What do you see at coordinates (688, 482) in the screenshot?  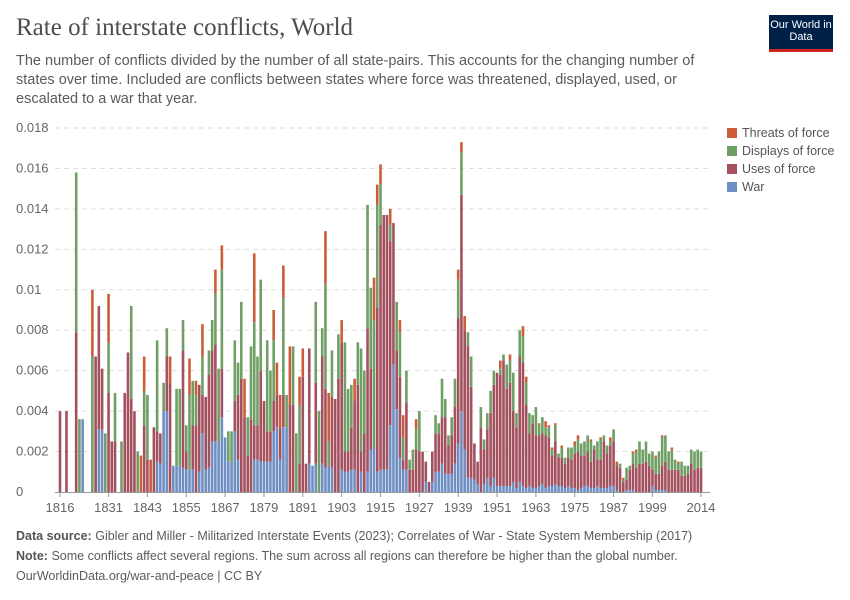 I see `bar-uses-of-force-2010` at bounding box center [688, 482].